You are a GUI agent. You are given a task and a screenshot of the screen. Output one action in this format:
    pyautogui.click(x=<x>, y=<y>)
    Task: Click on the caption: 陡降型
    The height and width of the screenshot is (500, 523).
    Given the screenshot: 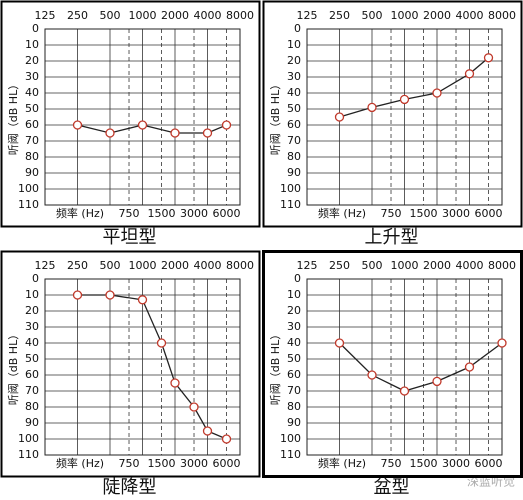 What is the action you would take?
    pyautogui.click(x=130, y=487)
    